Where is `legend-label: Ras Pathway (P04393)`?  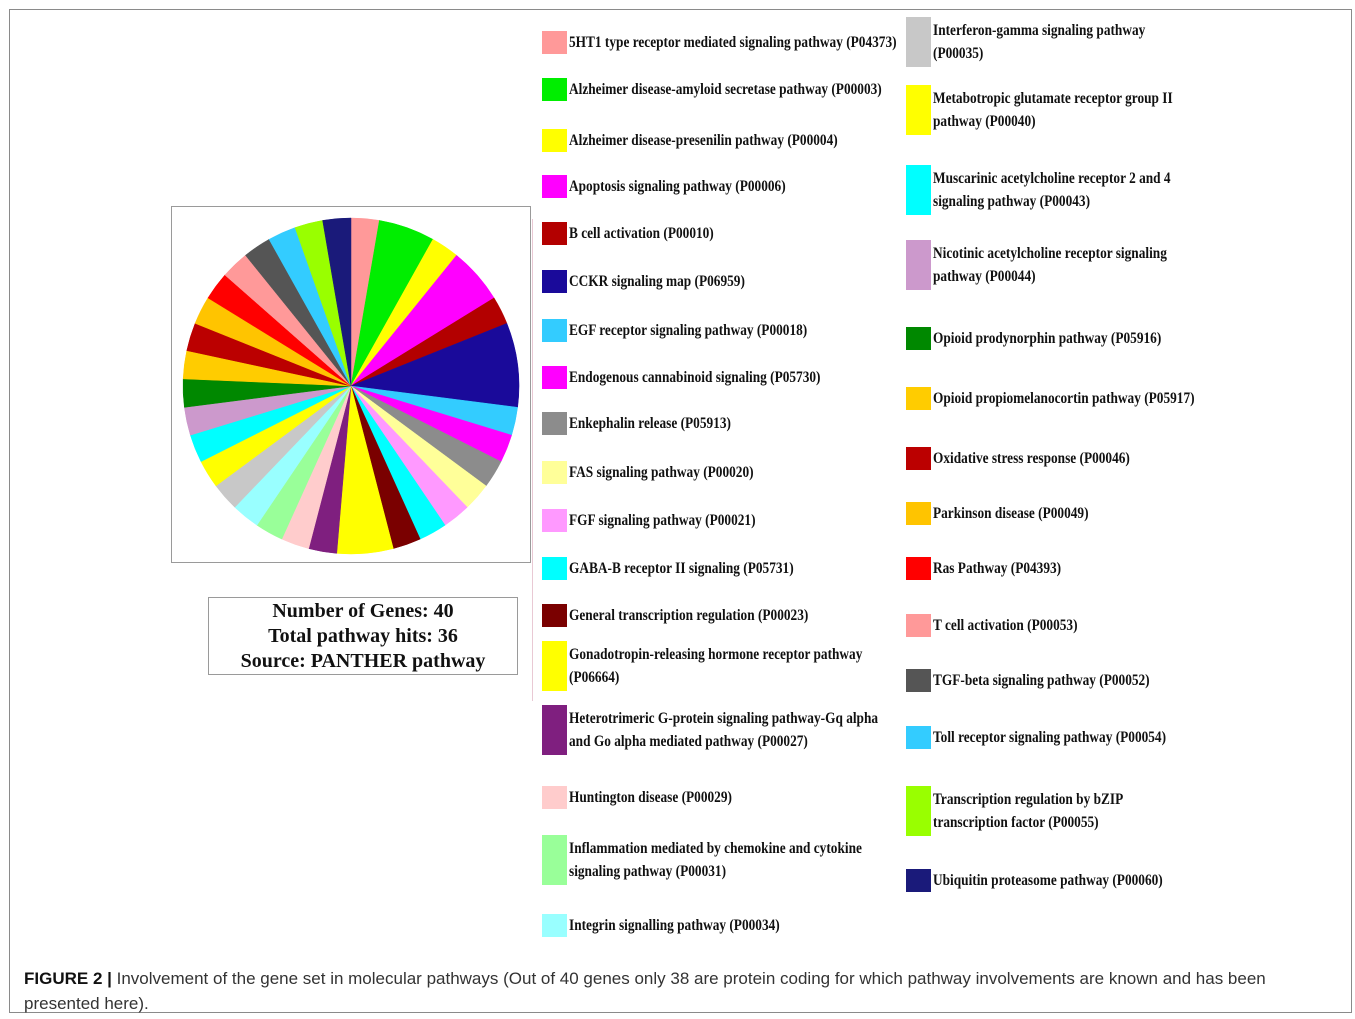
legend-label: Ras Pathway (P04393) is located at coordinates (997, 568).